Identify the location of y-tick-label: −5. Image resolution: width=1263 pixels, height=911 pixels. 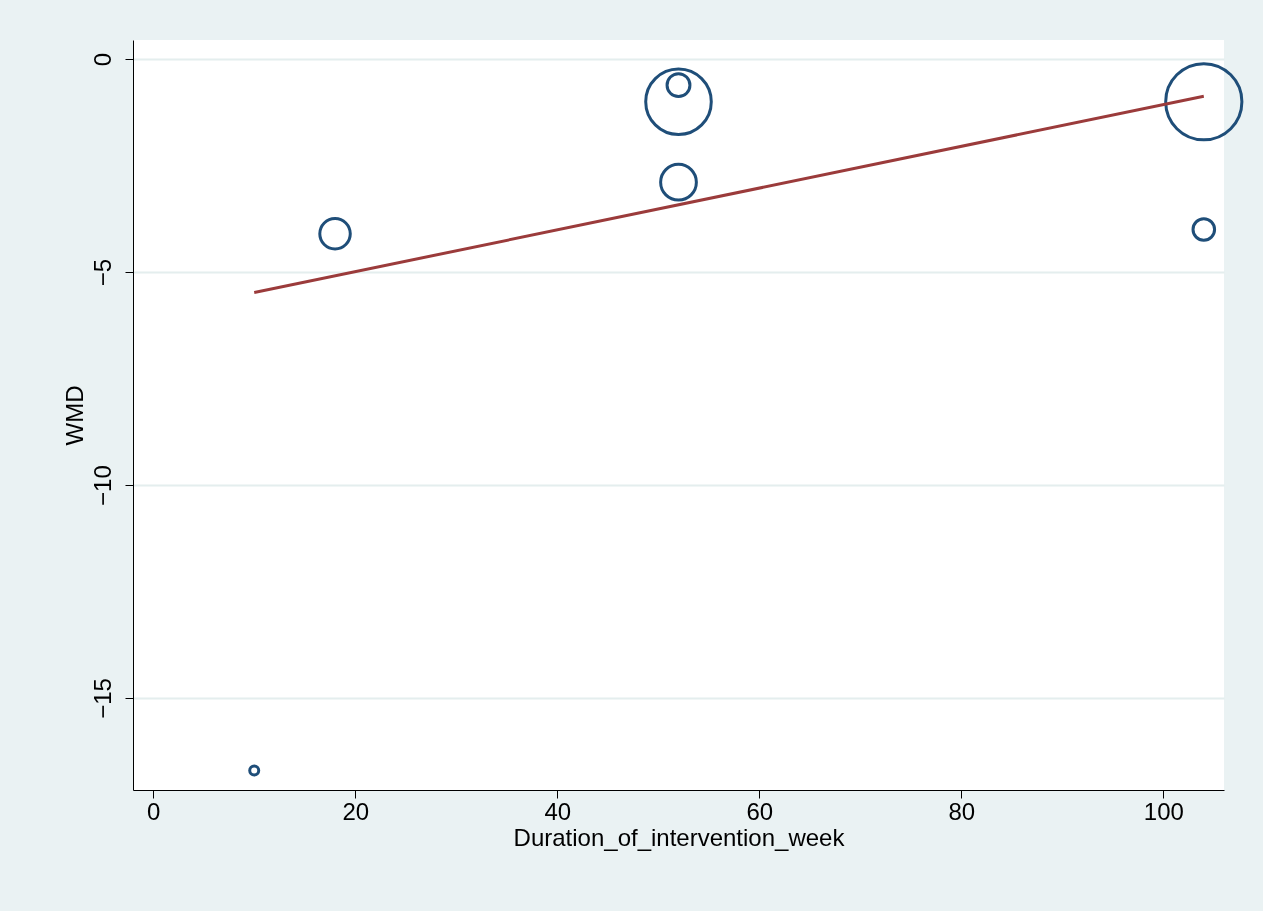
(102, 272).